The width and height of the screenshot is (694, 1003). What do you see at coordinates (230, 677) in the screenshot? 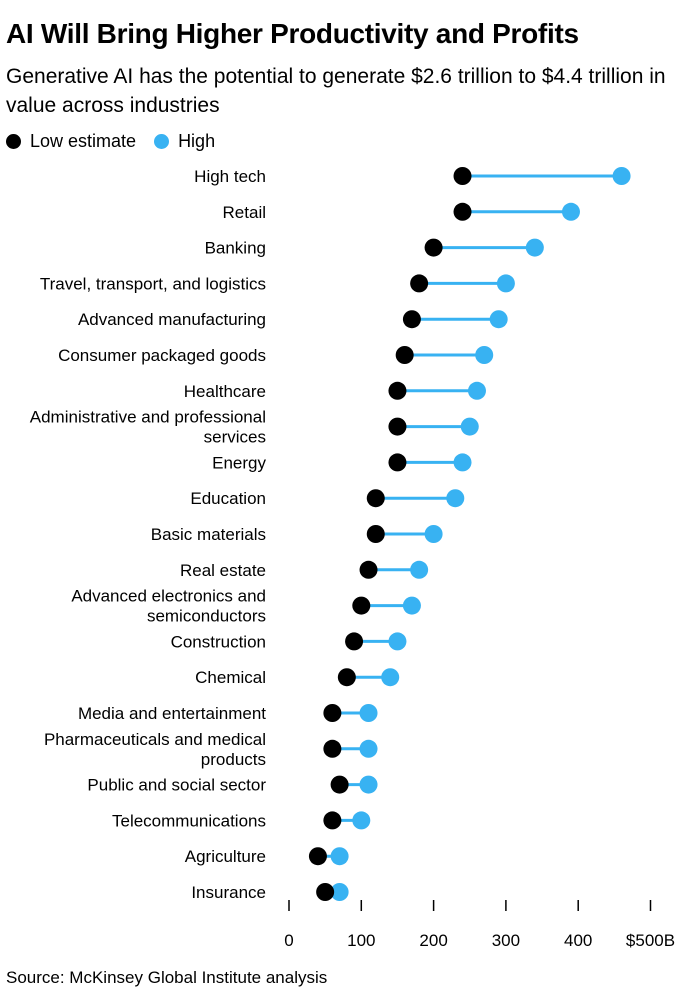
I see `category-label: Chemical` at bounding box center [230, 677].